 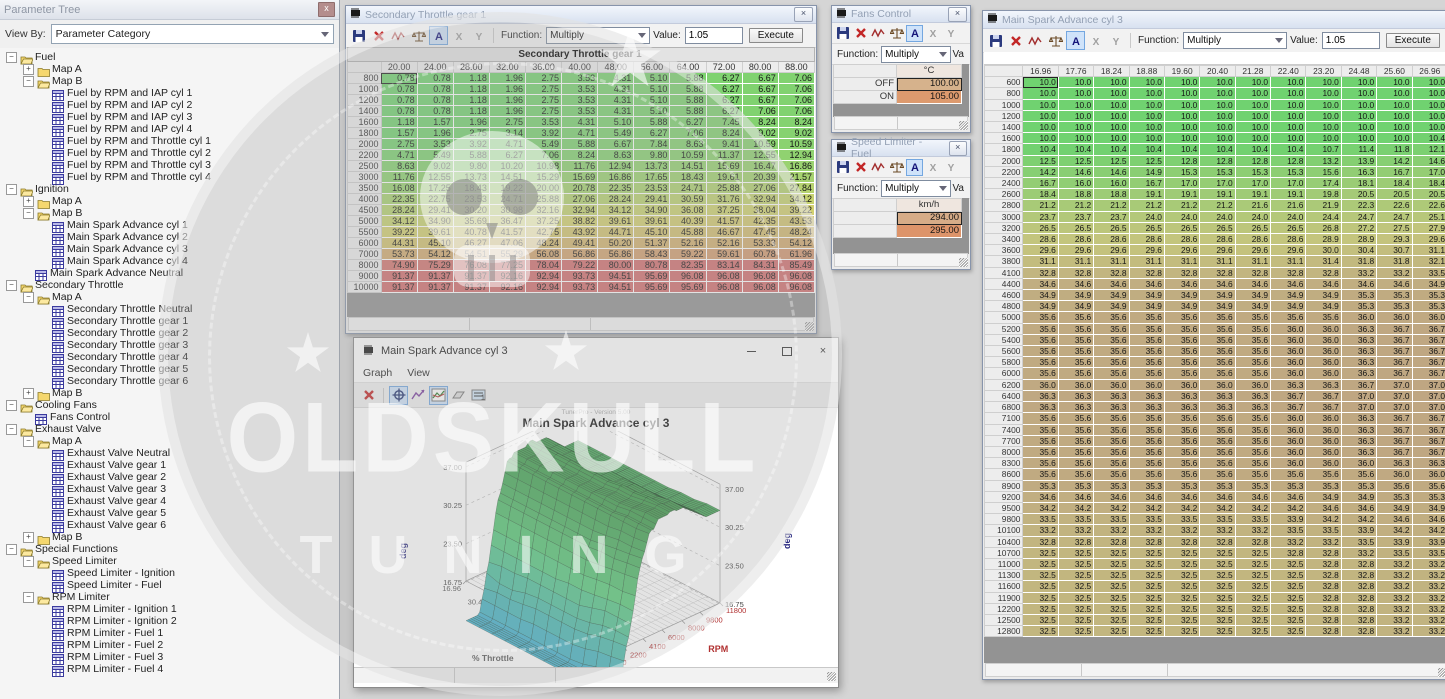 What do you see at coordinates (1004, 407) in the screenshot?
I see `grid-row-header: 6800` at bounding box center [1004, 407].